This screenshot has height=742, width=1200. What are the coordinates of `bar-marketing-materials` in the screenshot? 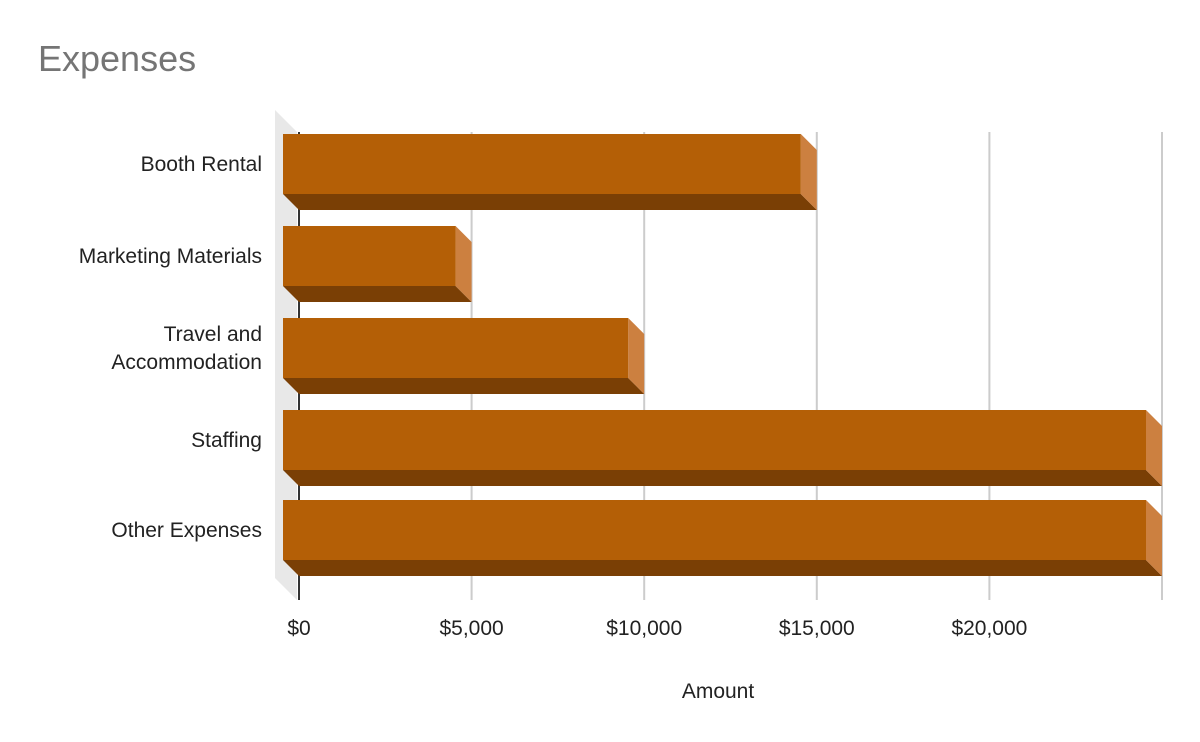 It's located at (377, 264).